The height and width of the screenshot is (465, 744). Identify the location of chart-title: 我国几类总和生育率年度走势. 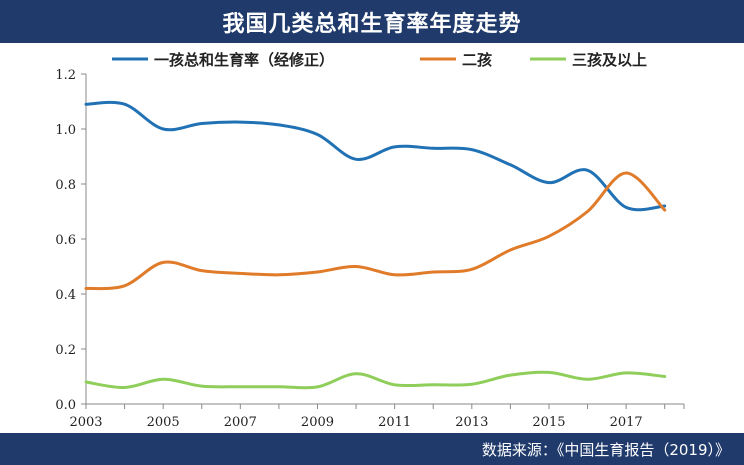
(372, 21).